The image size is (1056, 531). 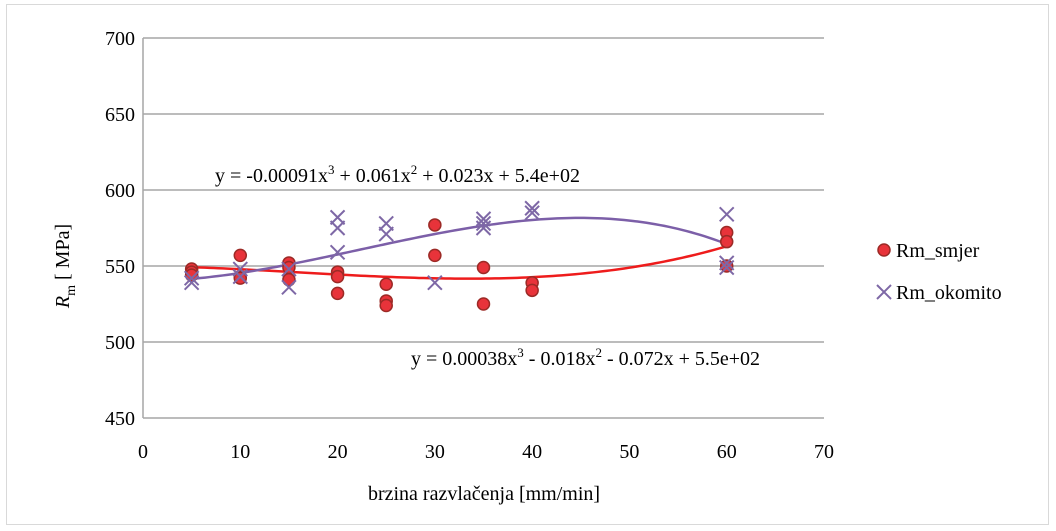 What do you see at coordinates (520, 352) in the screenshot?
I see `eq-smjer-exp3: 3` at bounding box center [520, 352].